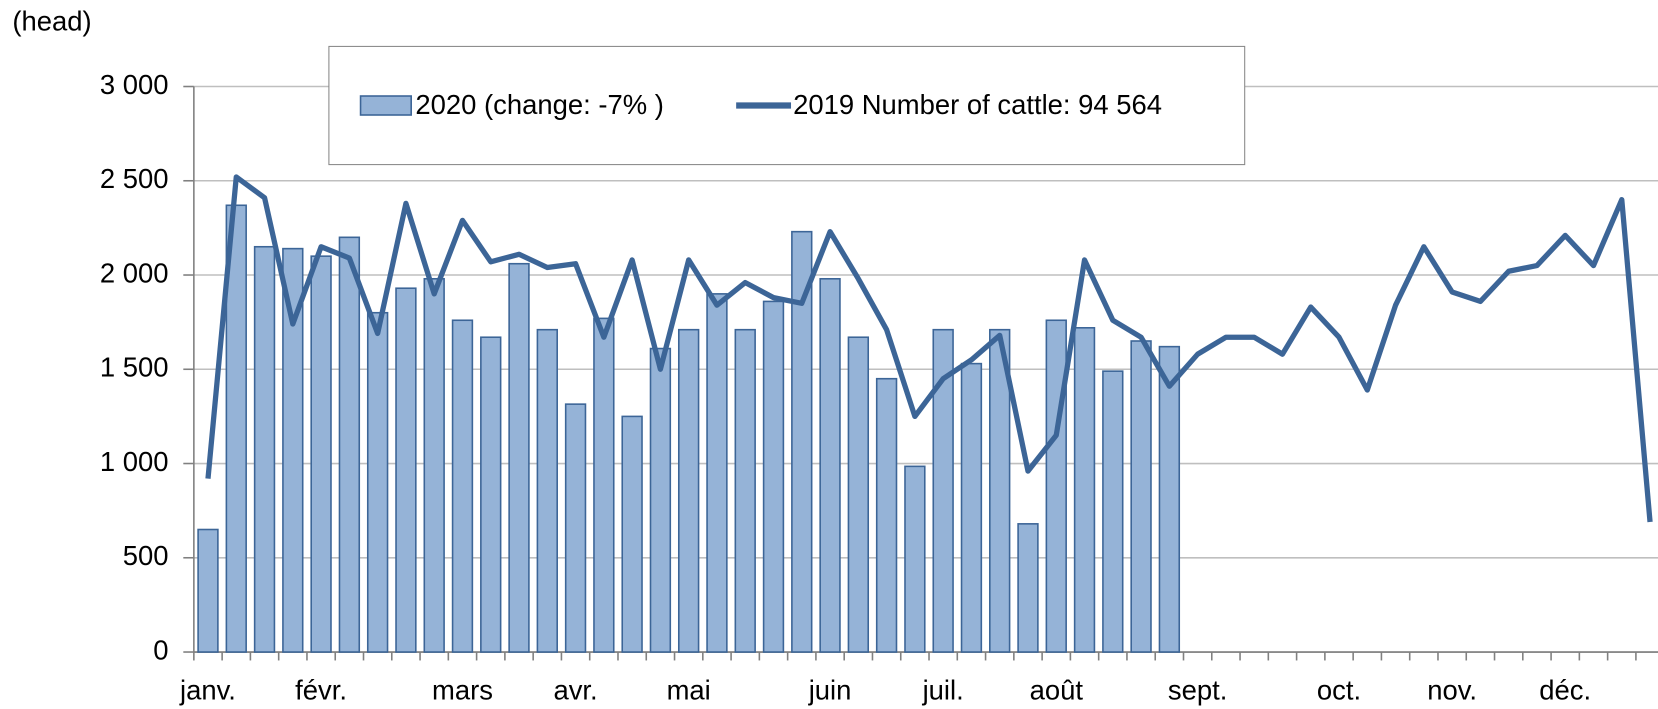 This screenshot has width=1658, height=709. Describe the element at coordinates (321, 689) in the screenshot. I see `x-tick-label: févr.` at that location.